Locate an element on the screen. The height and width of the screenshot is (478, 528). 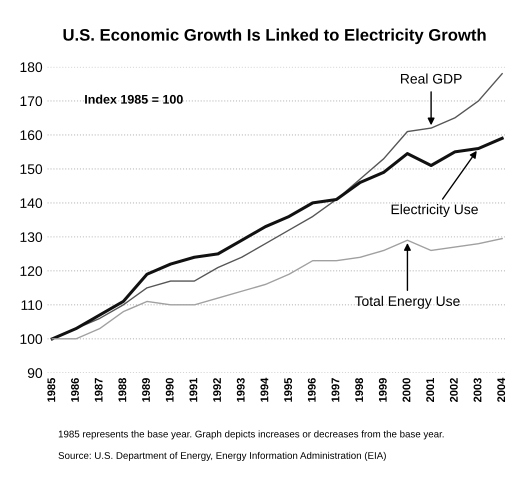
y-tick-label: 180 is located at coordinates (31, 67).